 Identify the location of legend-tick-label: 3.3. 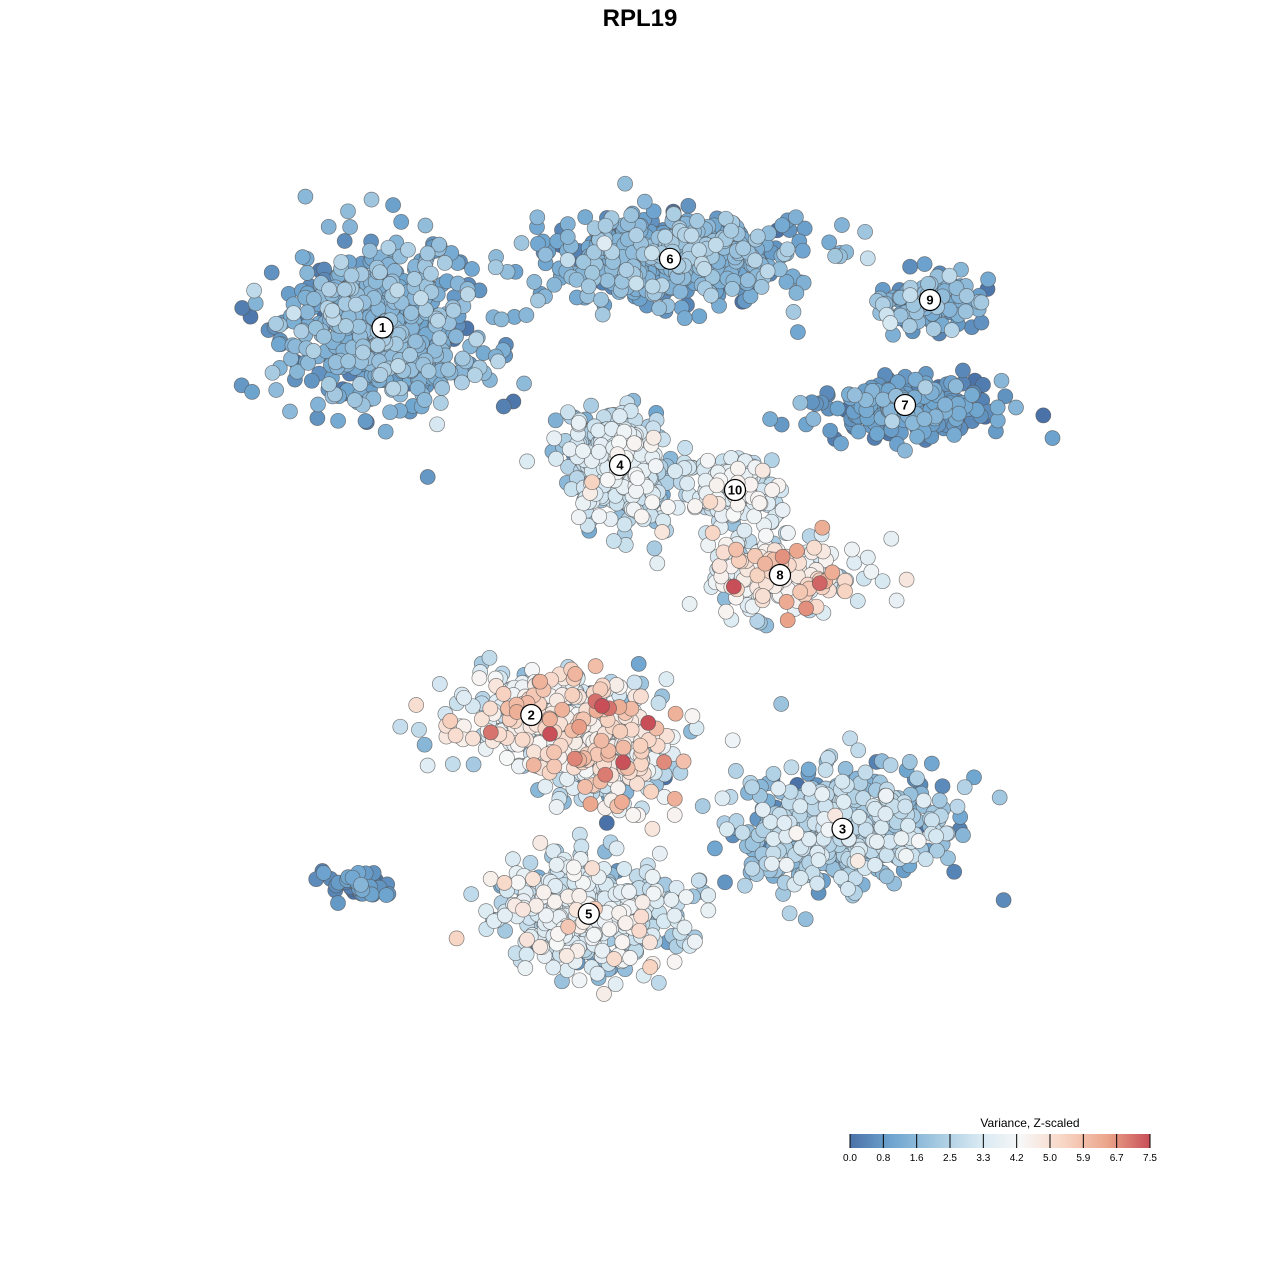
(983, 1158).